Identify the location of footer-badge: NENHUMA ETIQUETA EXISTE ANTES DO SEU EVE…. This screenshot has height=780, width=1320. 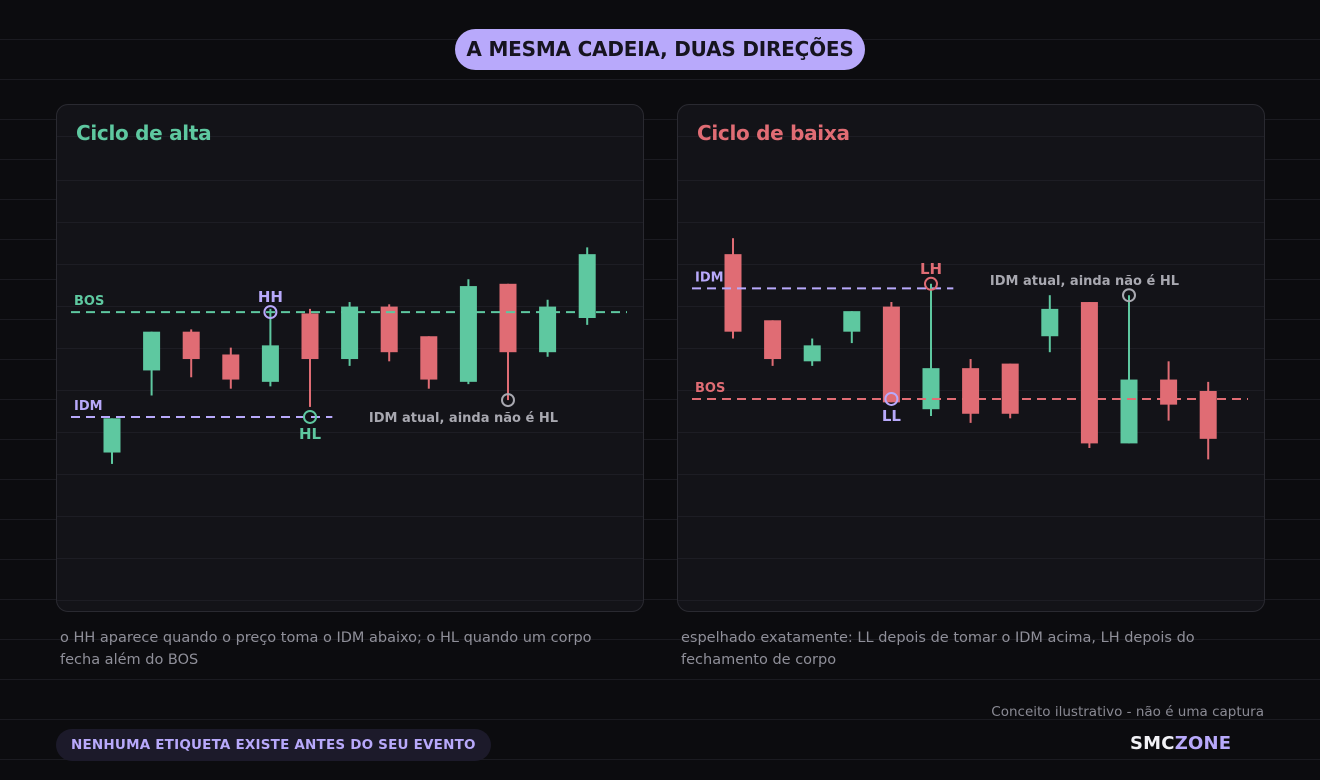
(273, 745).